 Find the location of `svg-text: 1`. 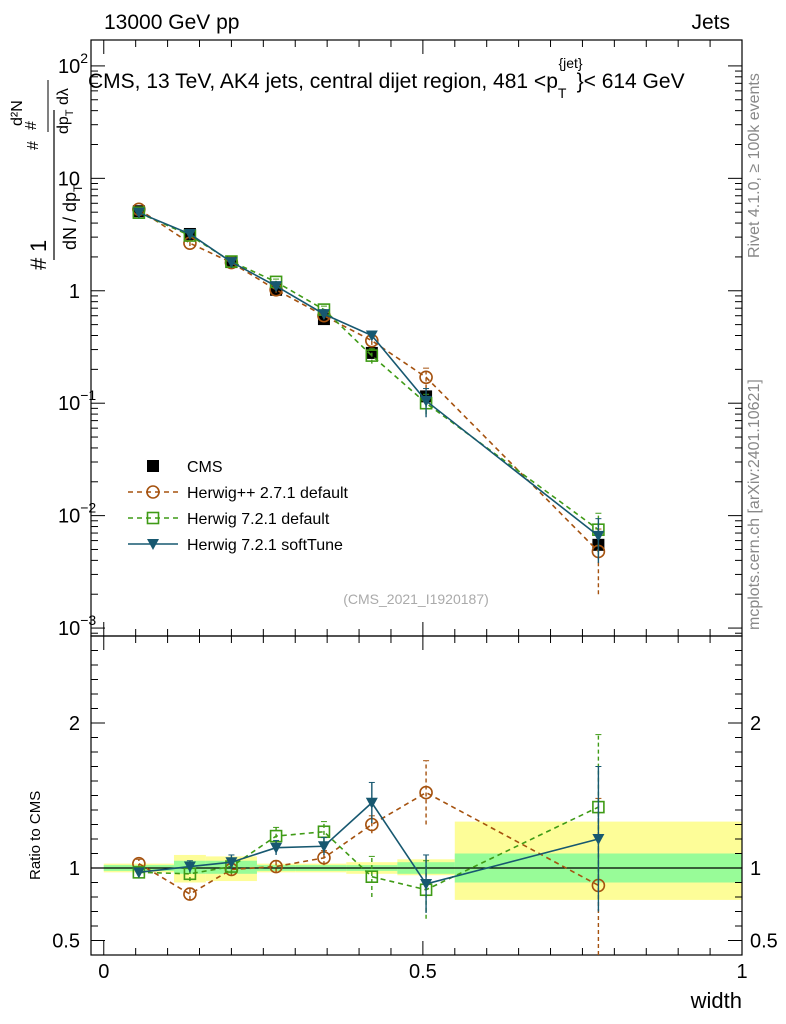

svg-text: 1 is located at coordinates (38, 246).